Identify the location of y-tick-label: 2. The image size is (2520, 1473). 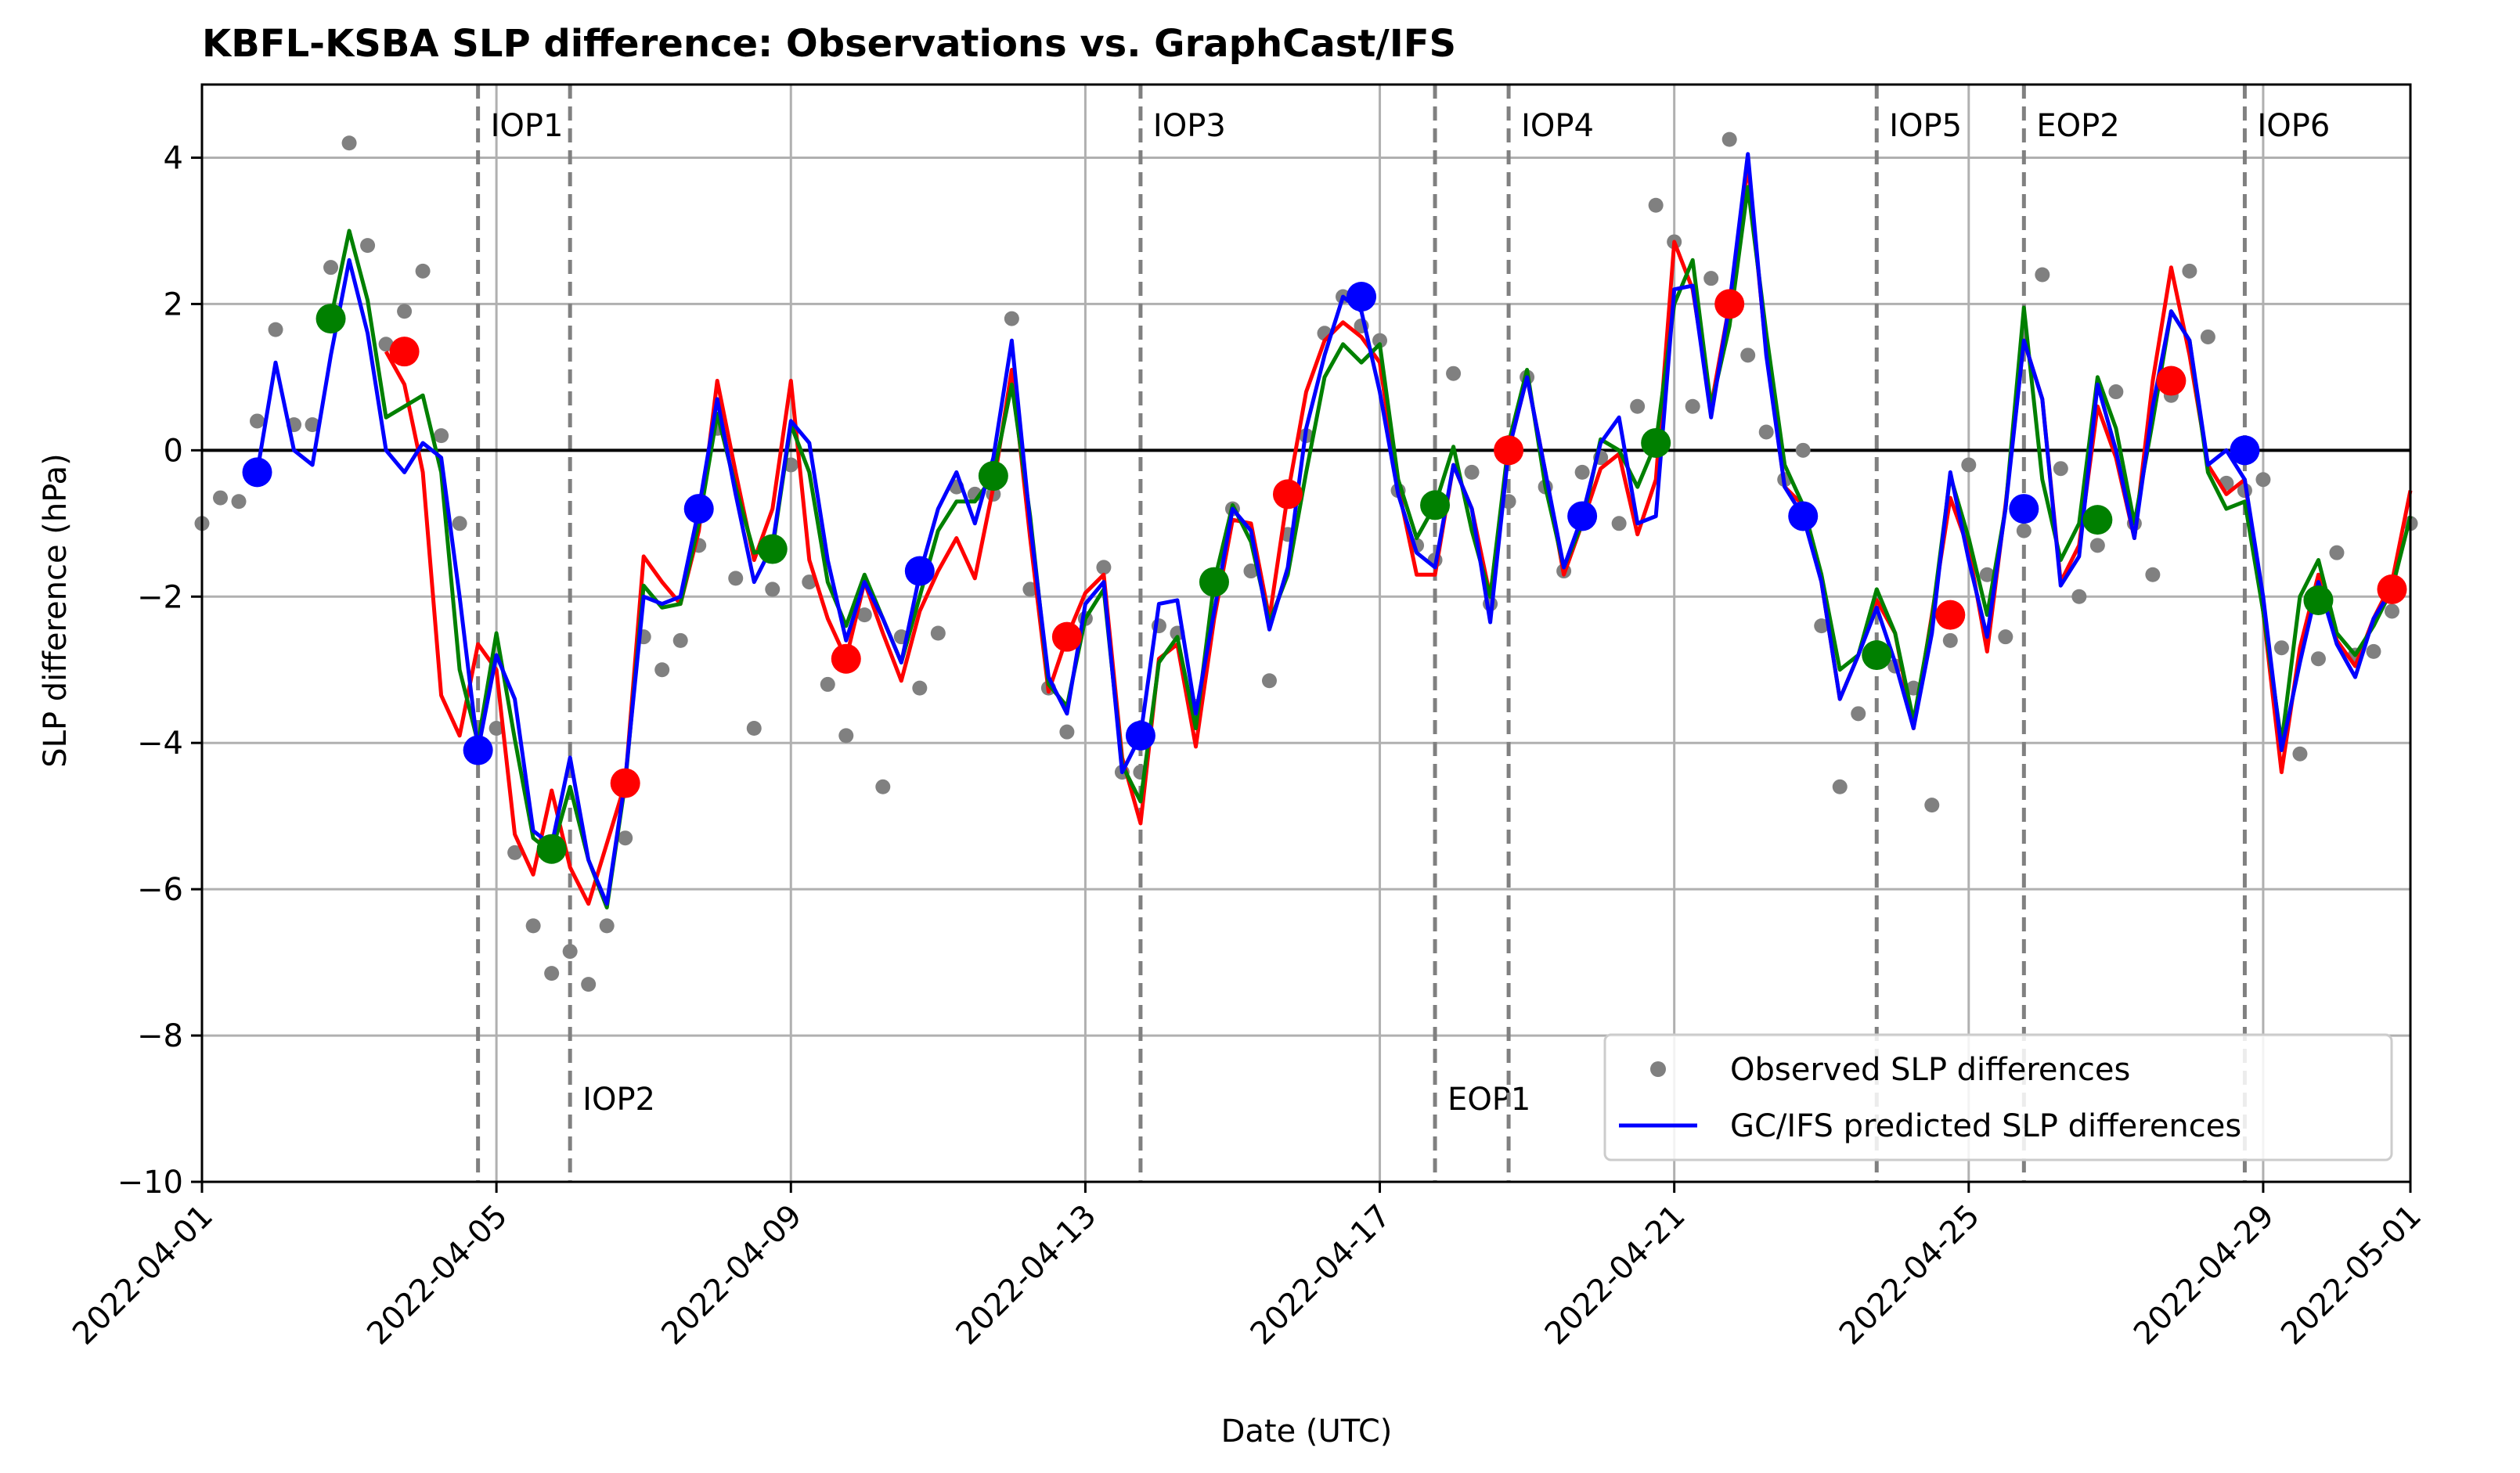
(173, 304).